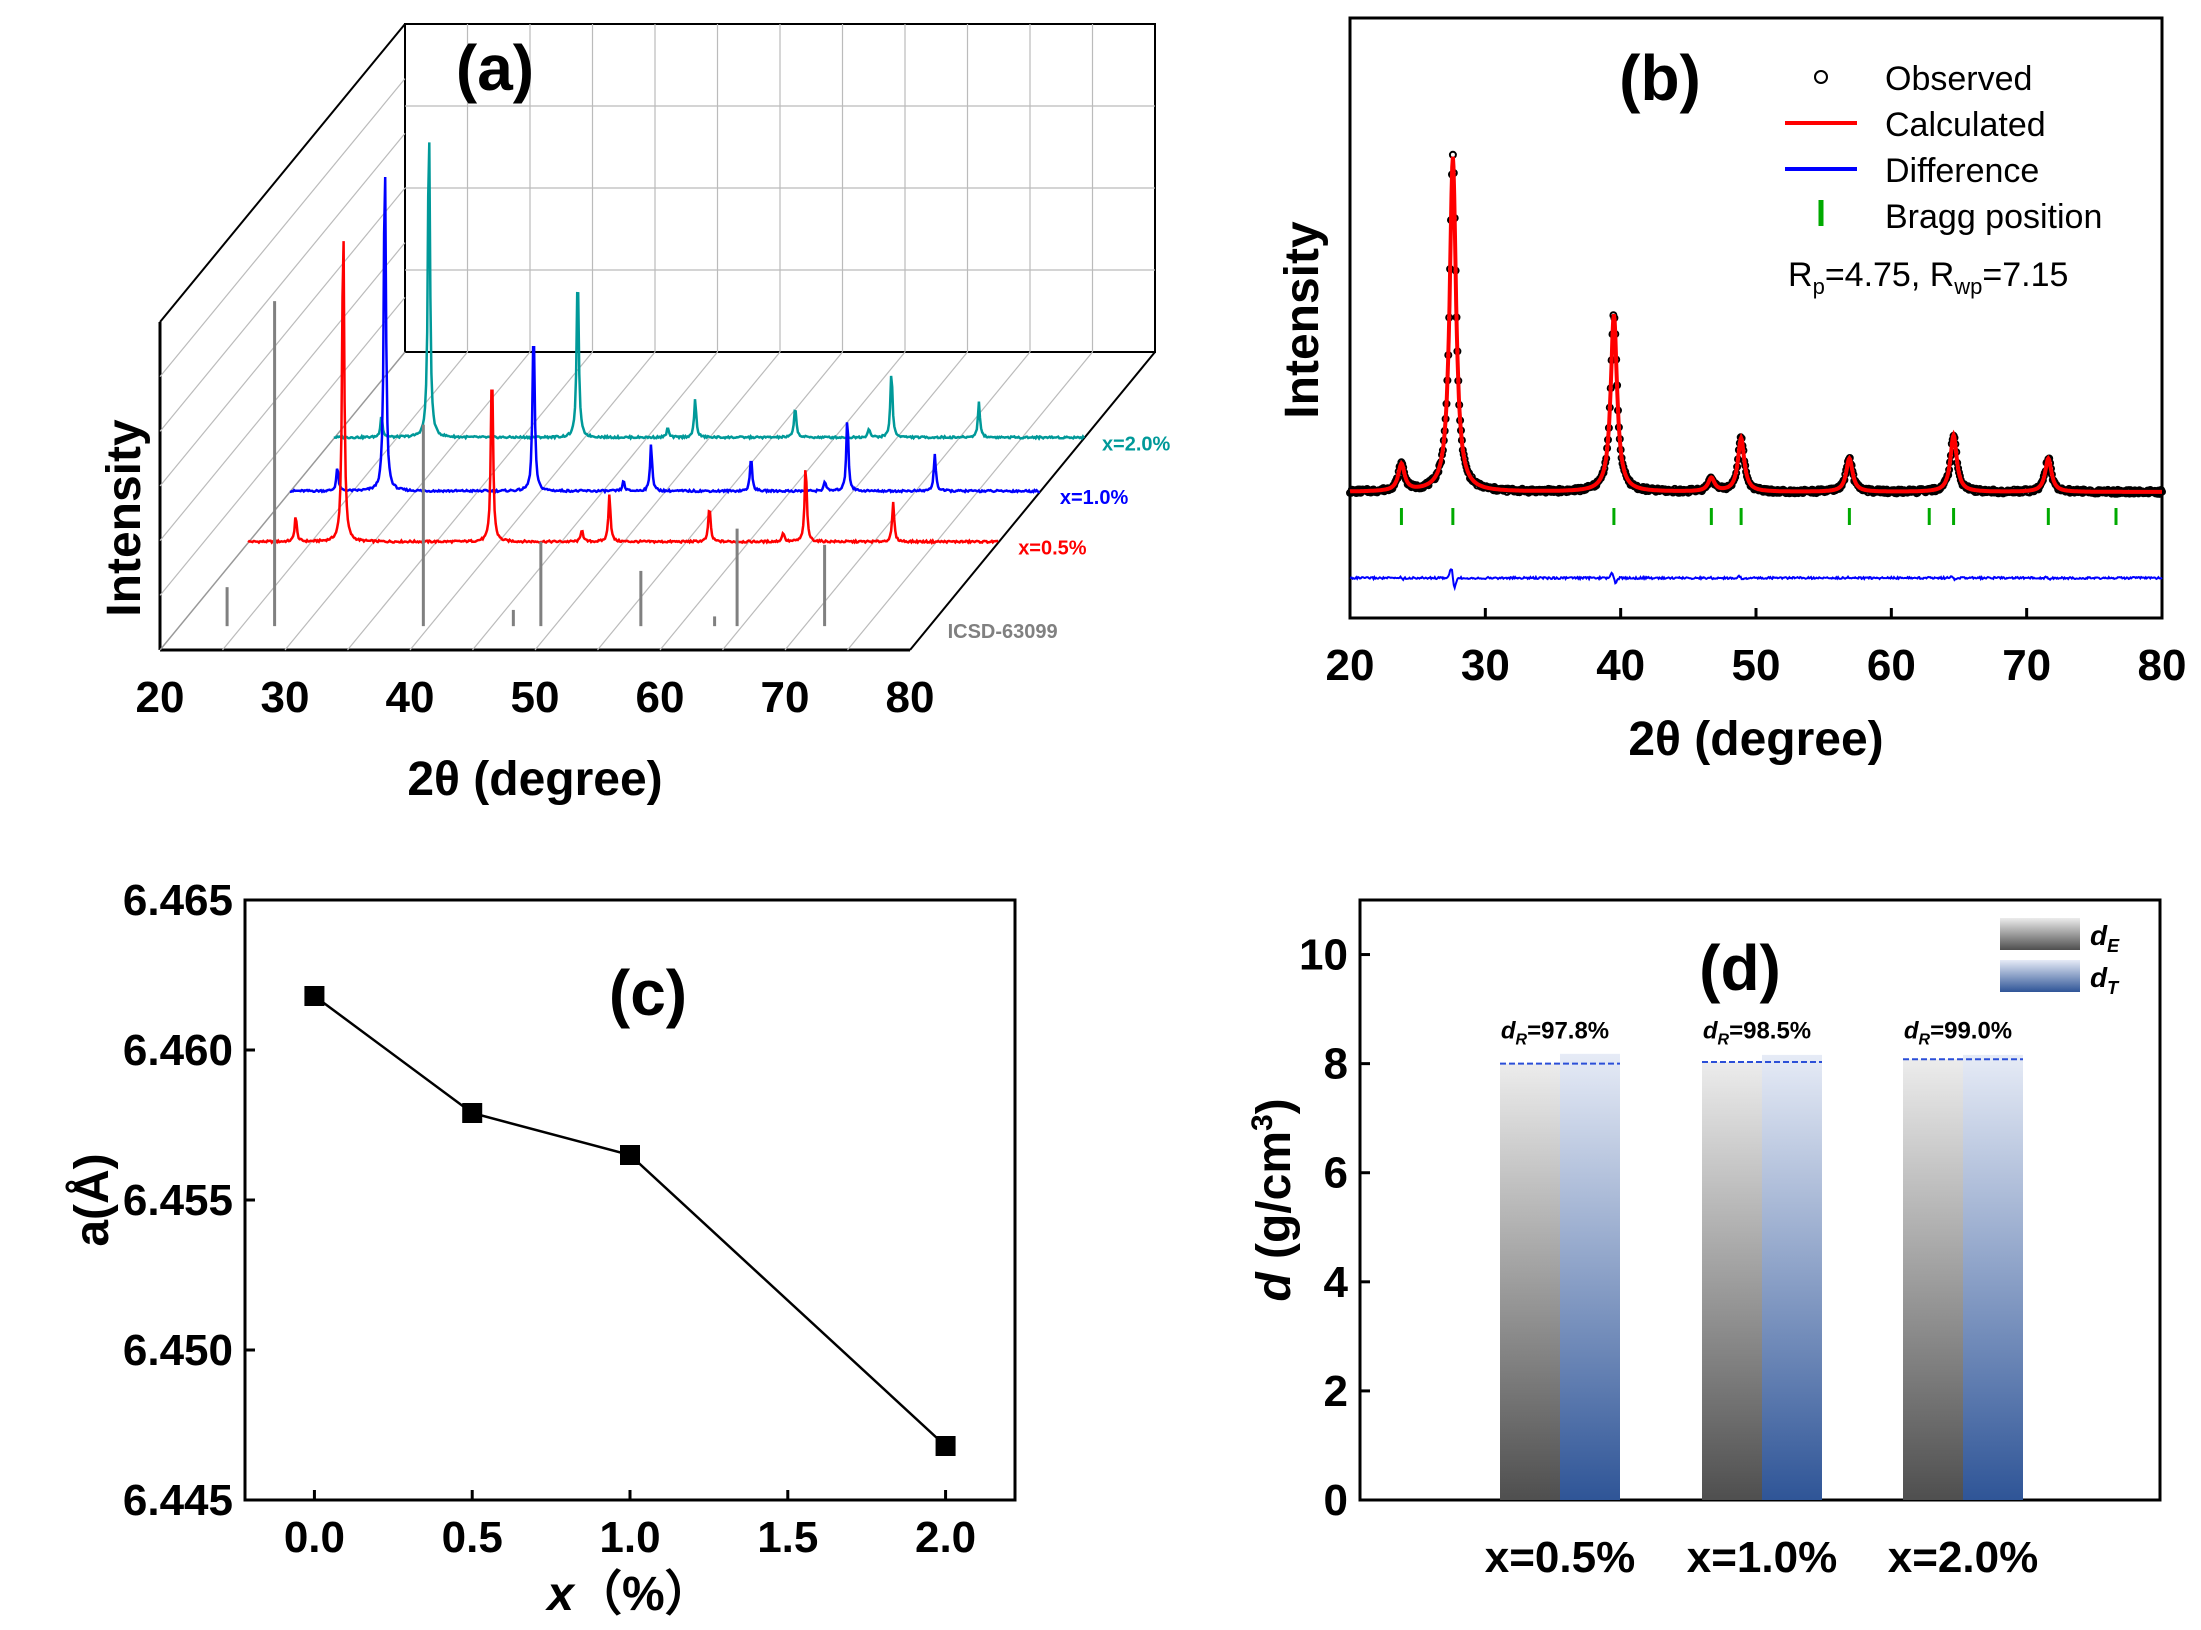  Describe the element at coordinates (1003, 632) in the screenshot. I see `series-label: ICSD-63099` at that location.